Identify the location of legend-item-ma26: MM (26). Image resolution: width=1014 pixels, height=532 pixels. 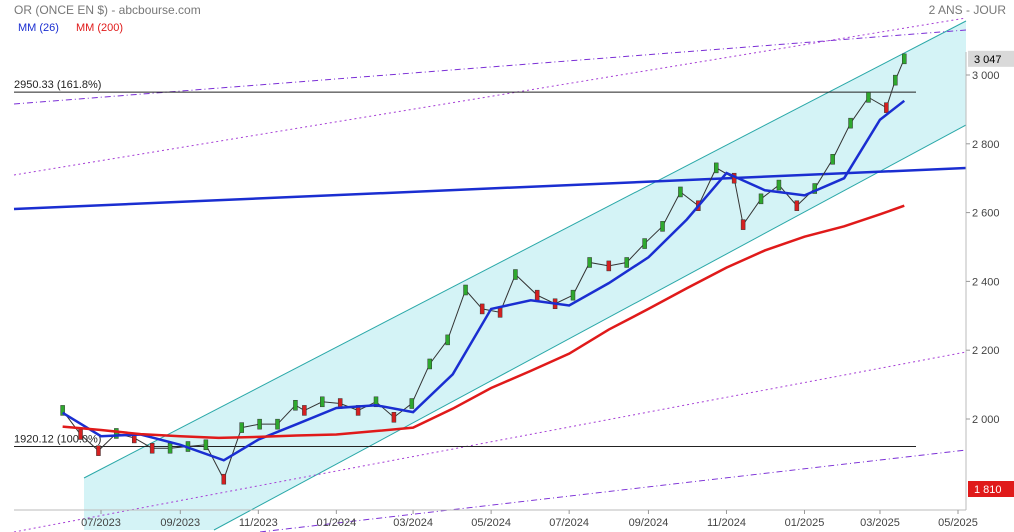
(38, 28).